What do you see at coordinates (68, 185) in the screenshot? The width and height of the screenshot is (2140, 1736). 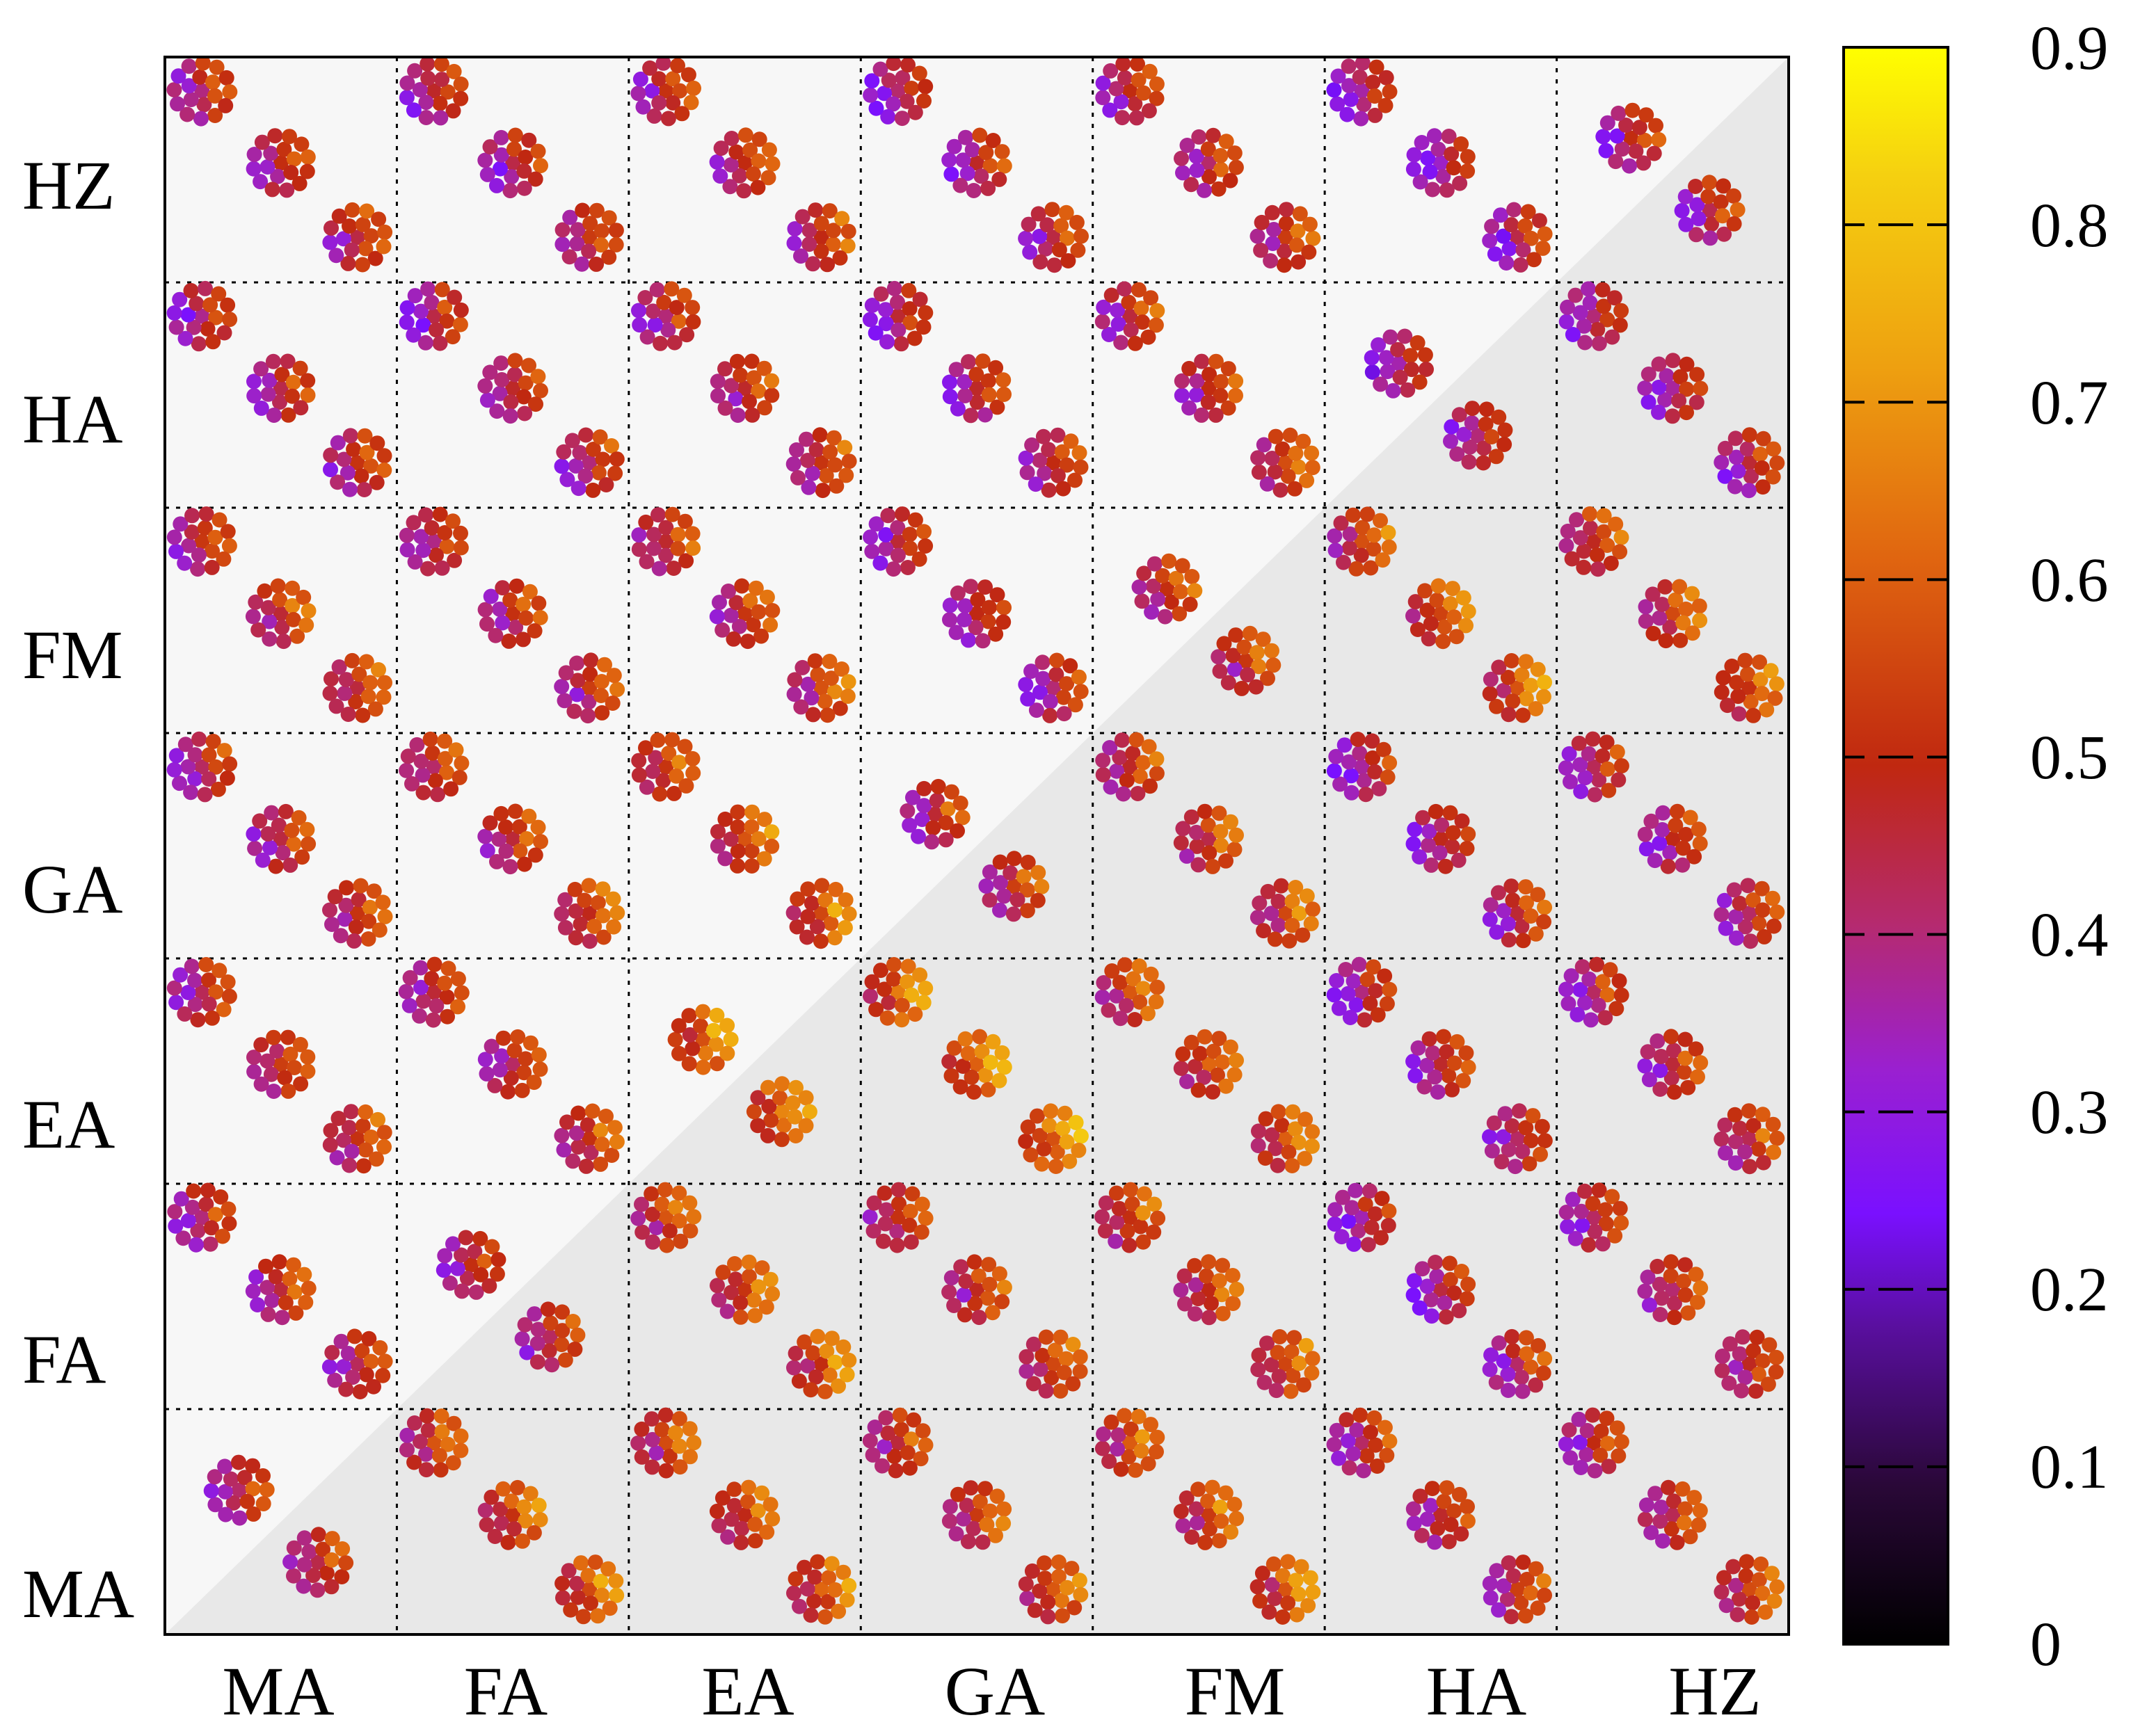 I see `y-tick-label-HZ: HZ` at bounding box center [68, 185].